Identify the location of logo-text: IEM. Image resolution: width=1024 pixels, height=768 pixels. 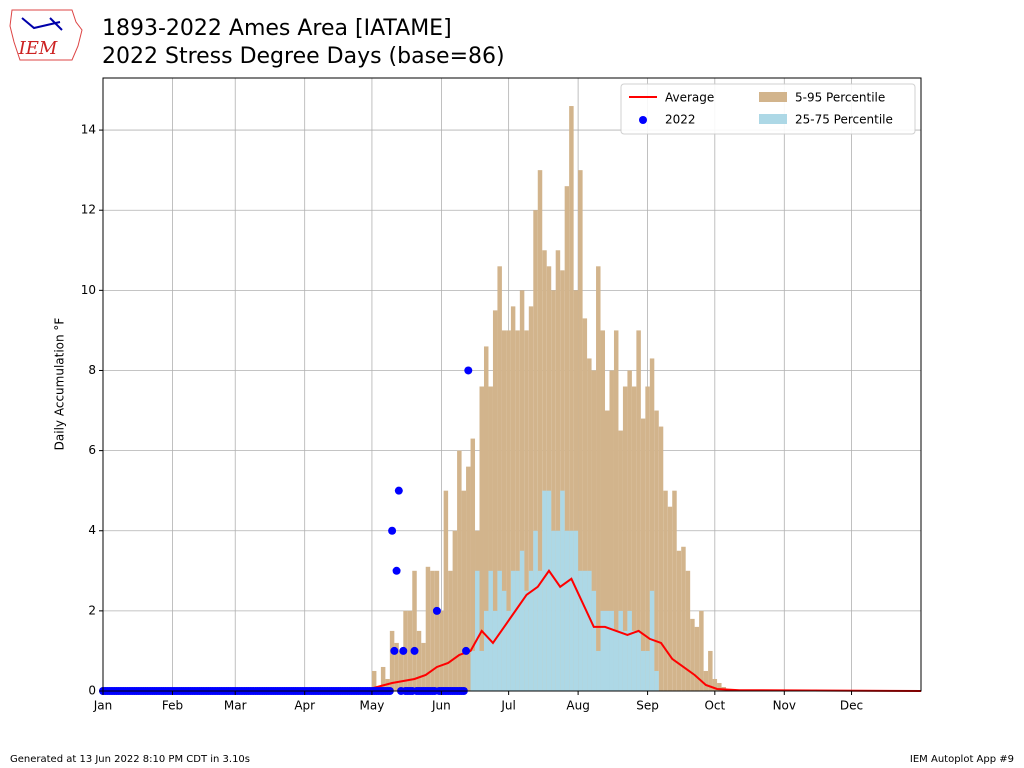
(38, 48).